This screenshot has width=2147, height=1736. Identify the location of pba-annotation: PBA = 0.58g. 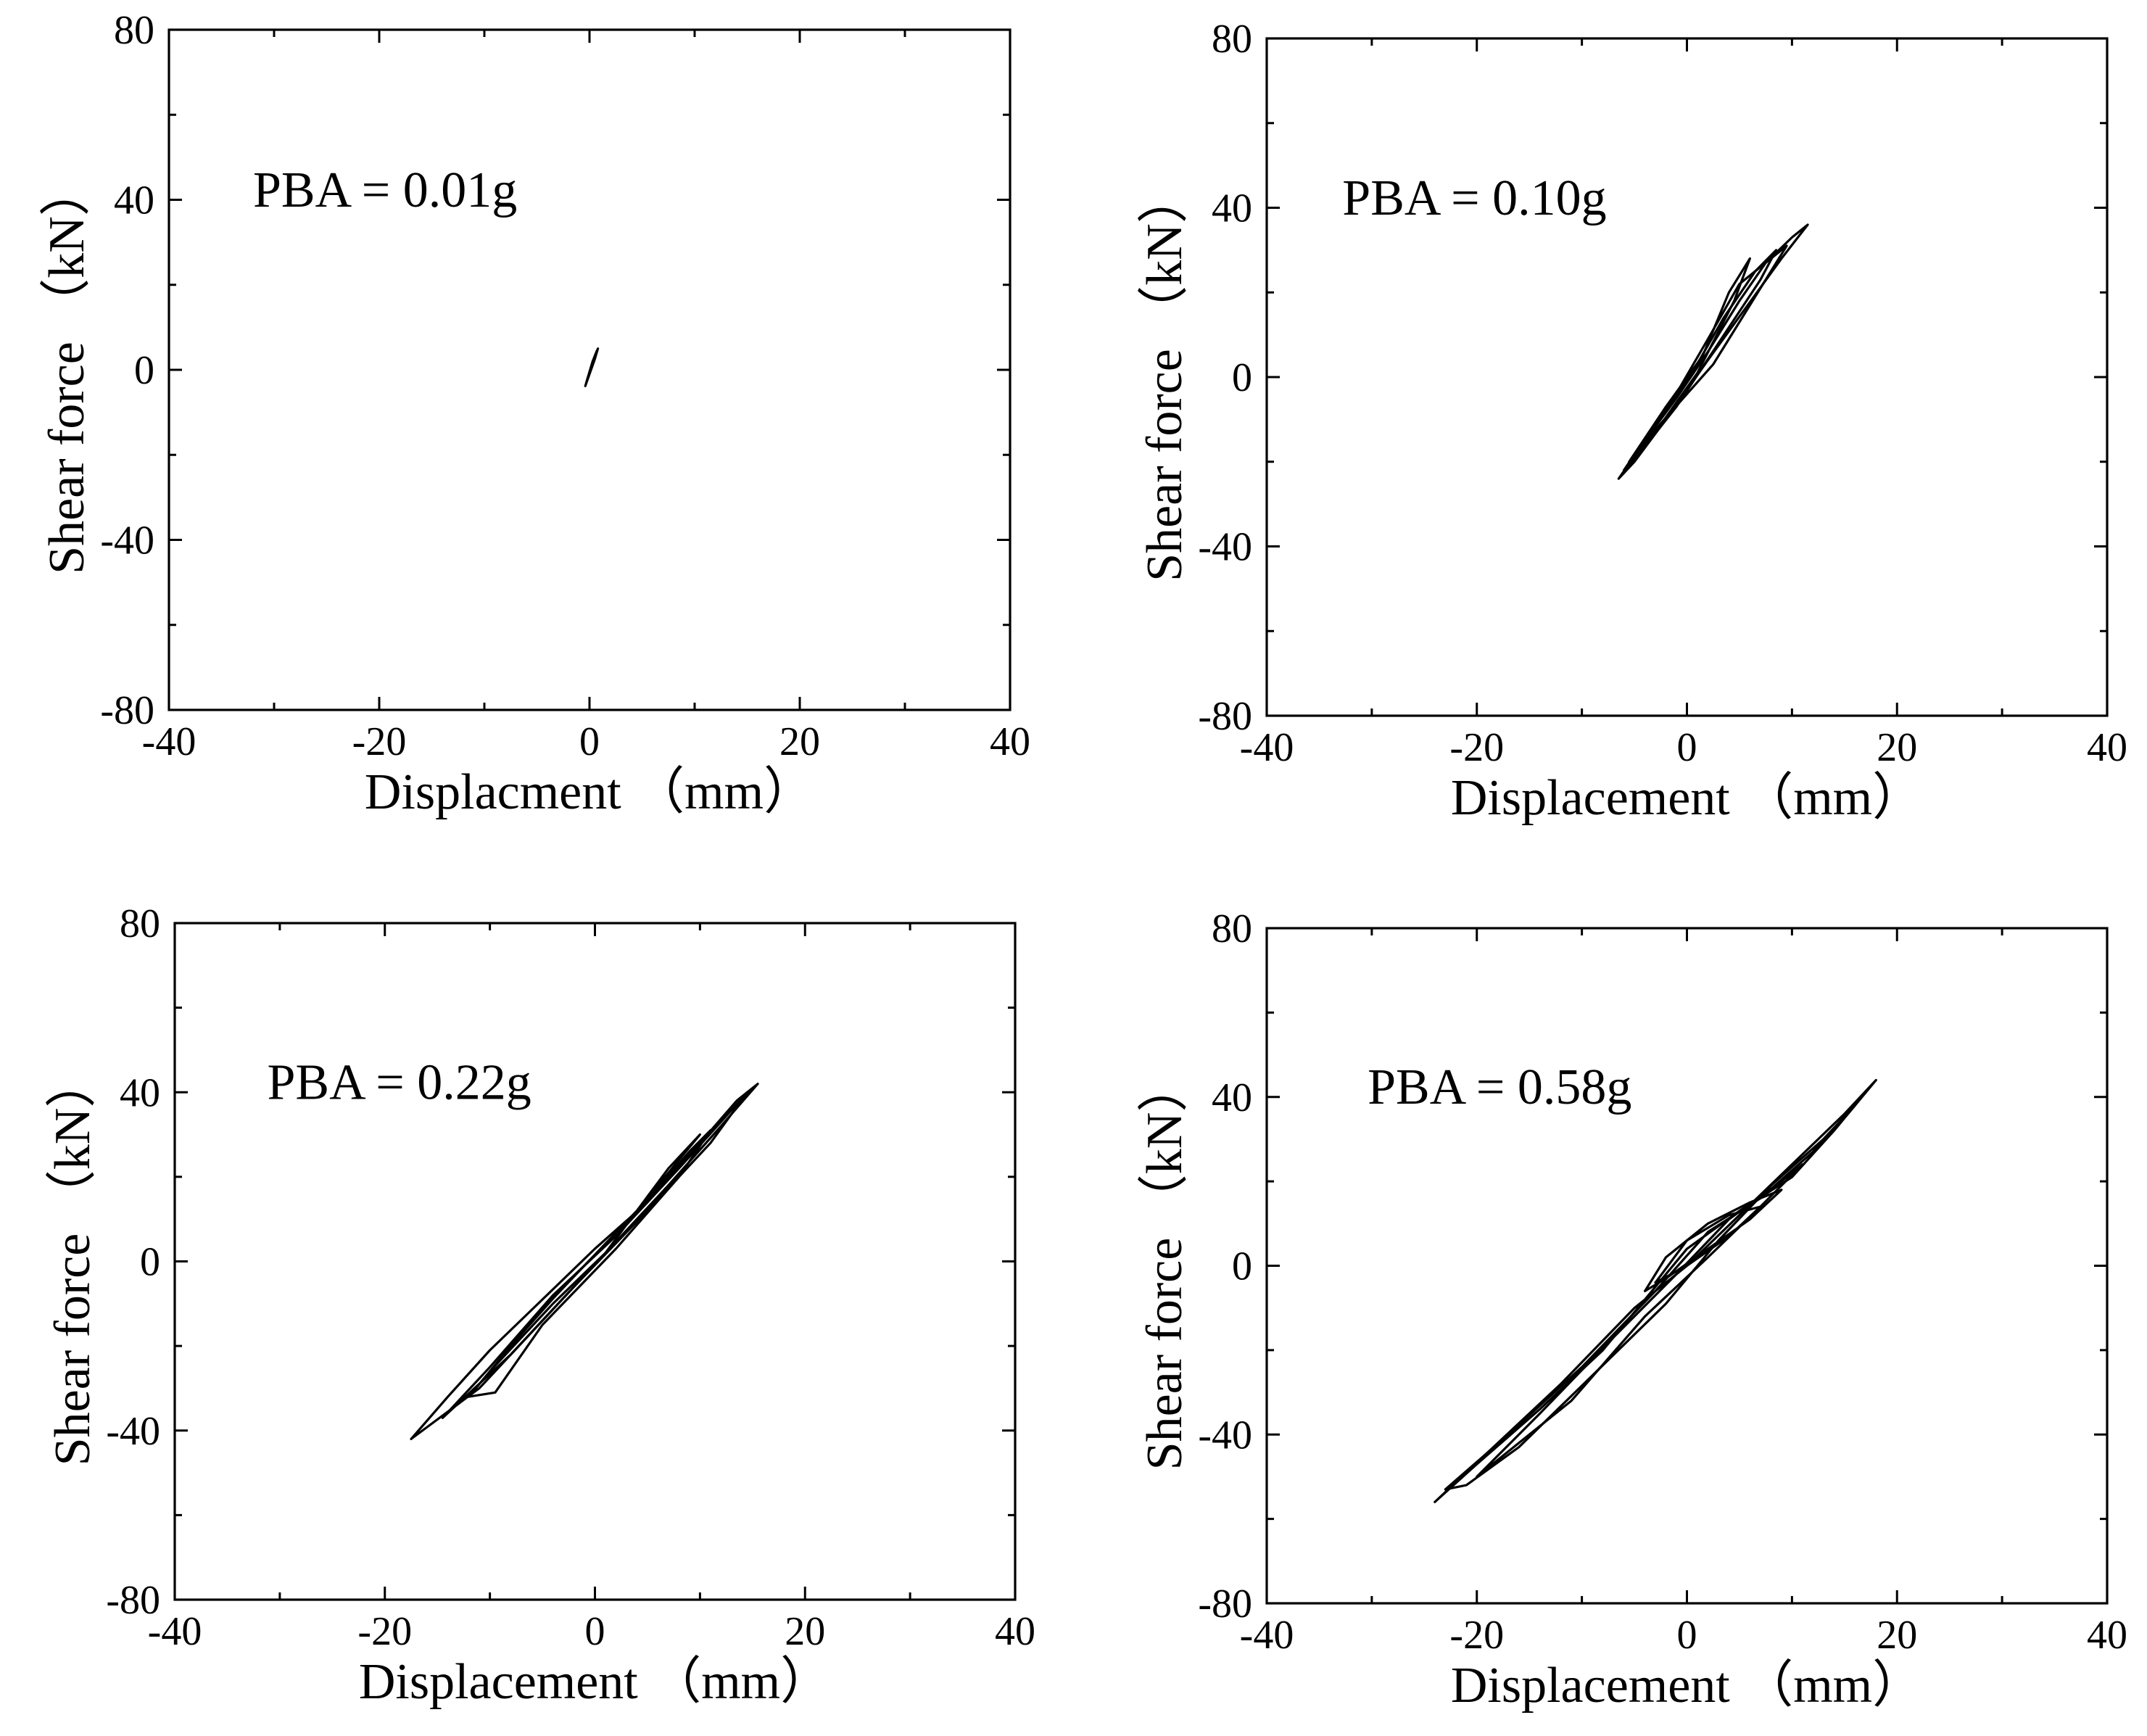
(1499, 1087).